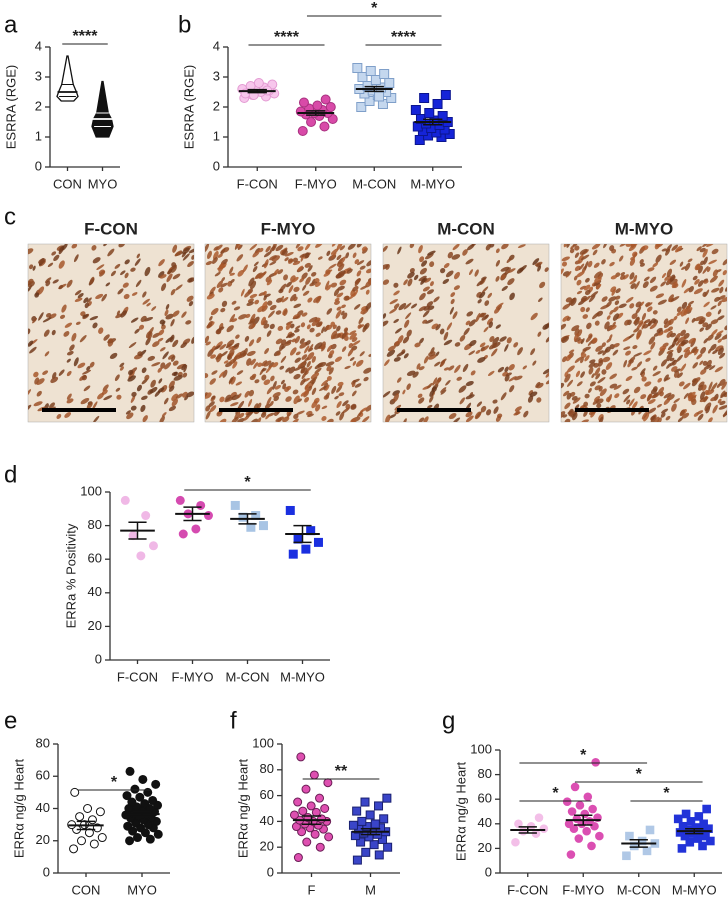  Describe the element at coordinates (488, 871) in the screenshot. I see `y-tick-label: 0` at that location.